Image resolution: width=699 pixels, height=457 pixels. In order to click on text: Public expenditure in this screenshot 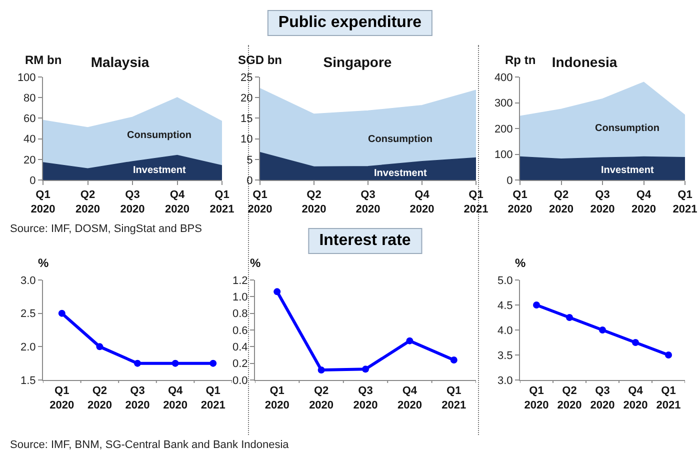, I will do `click(350, 23)`.